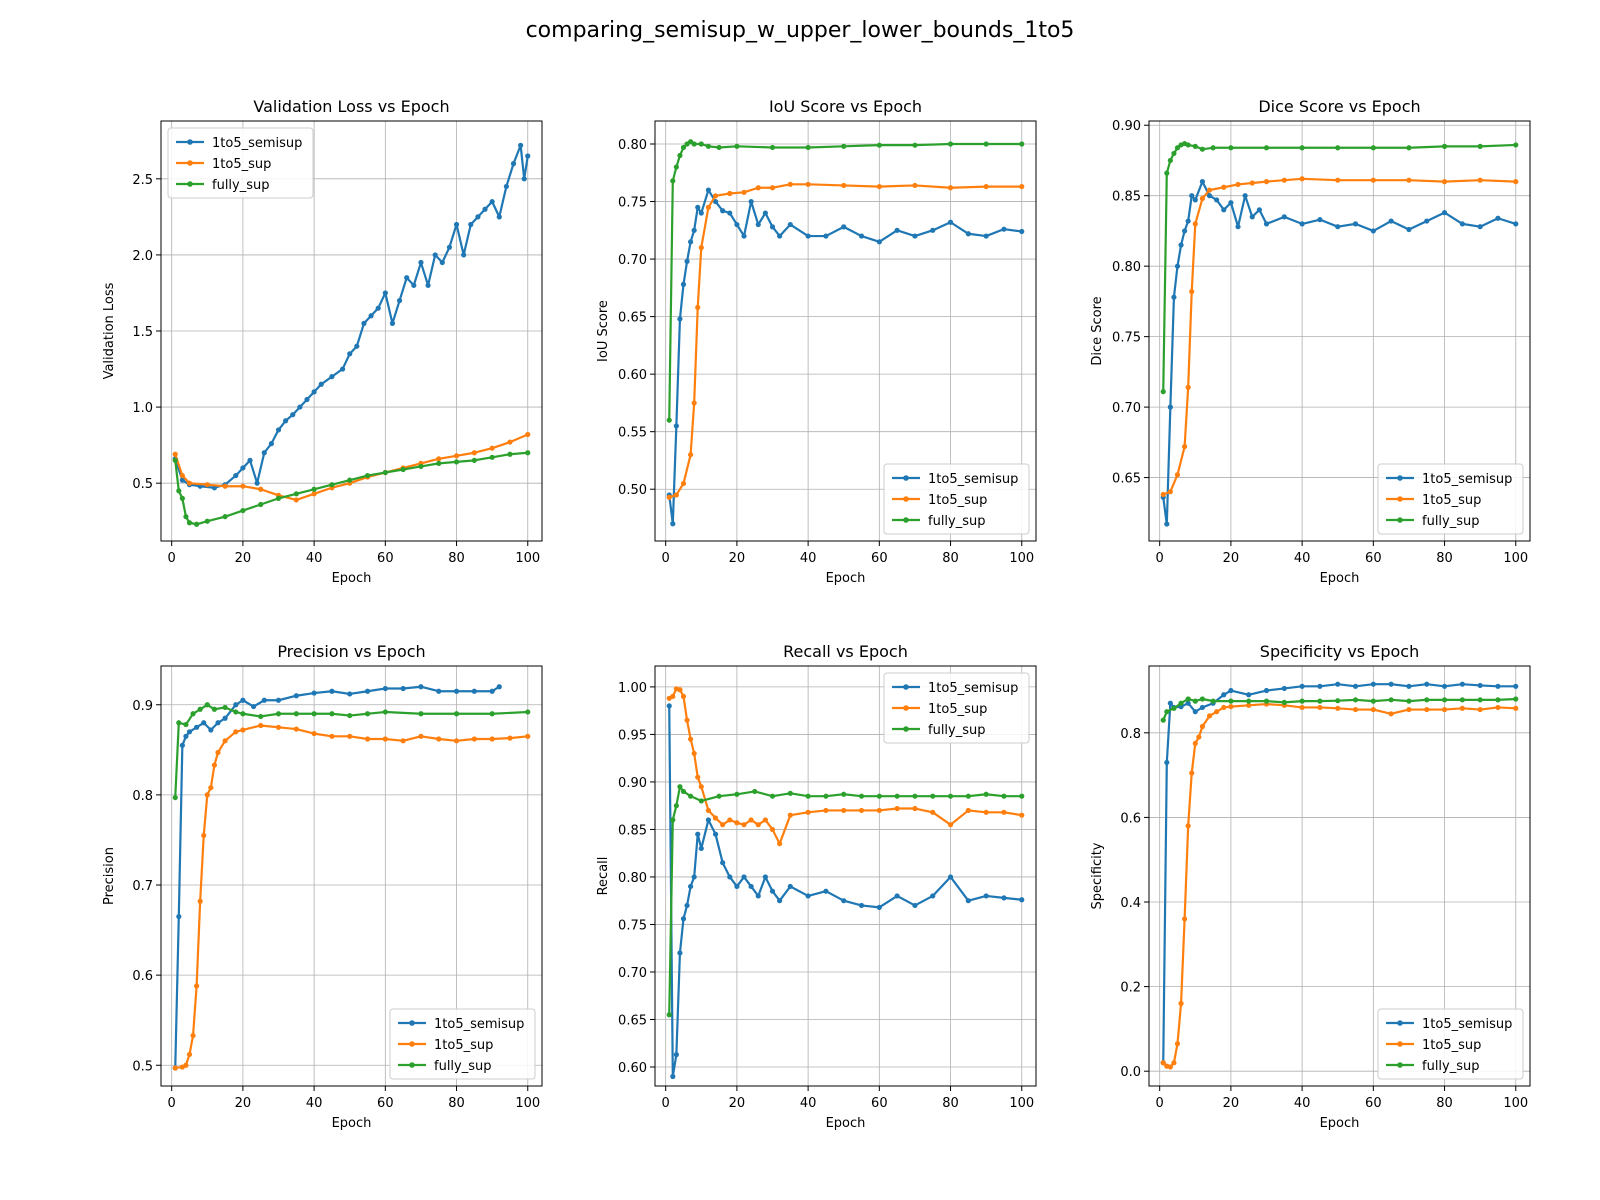 This screenshot has width=1600, height=1200. Describe the element at coordinates (456, 558) in the screenshot. I see `x-tick-label: 80` at that location.